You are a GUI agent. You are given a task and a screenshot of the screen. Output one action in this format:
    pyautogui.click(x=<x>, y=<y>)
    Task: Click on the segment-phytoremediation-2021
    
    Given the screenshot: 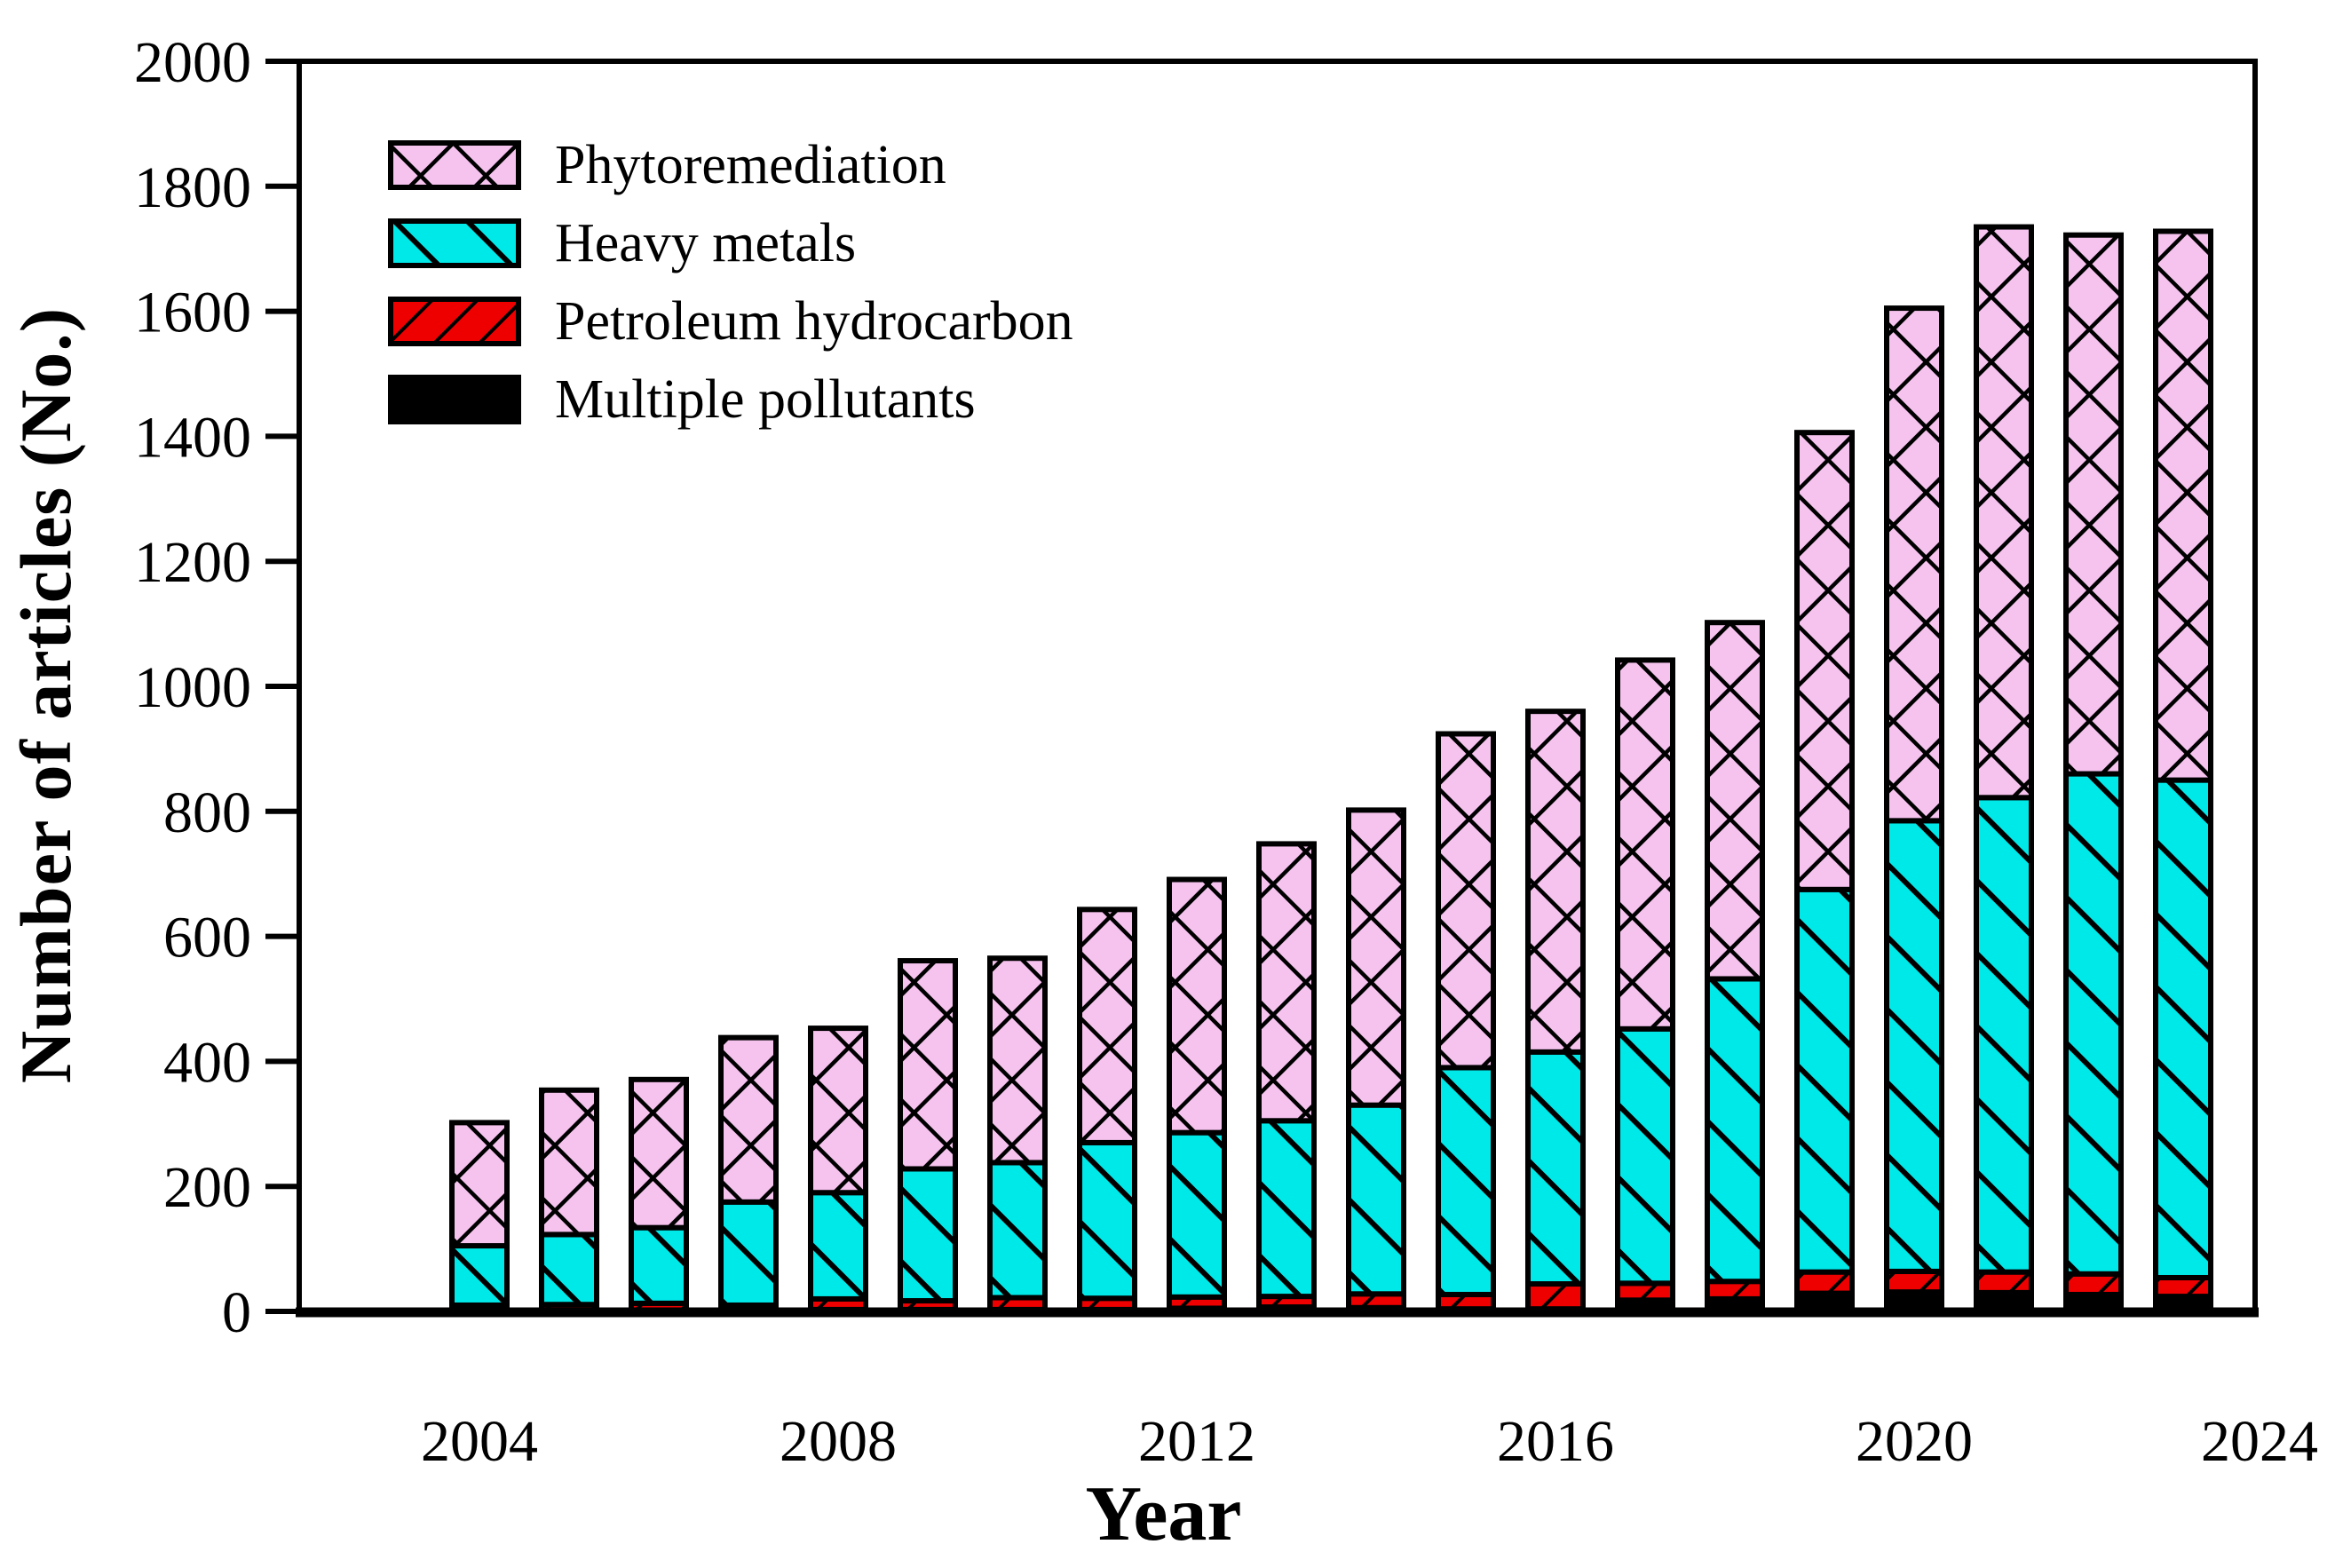 What is the action you would take?
    pyautogui.click(x=2004, y=512)
    